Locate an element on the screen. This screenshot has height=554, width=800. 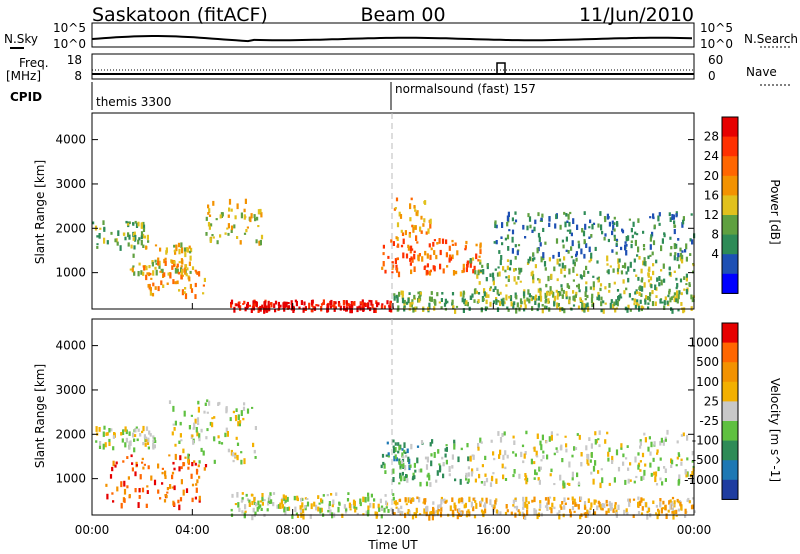
time-tick-label: 08:00 is located at coordinates (292, 530).